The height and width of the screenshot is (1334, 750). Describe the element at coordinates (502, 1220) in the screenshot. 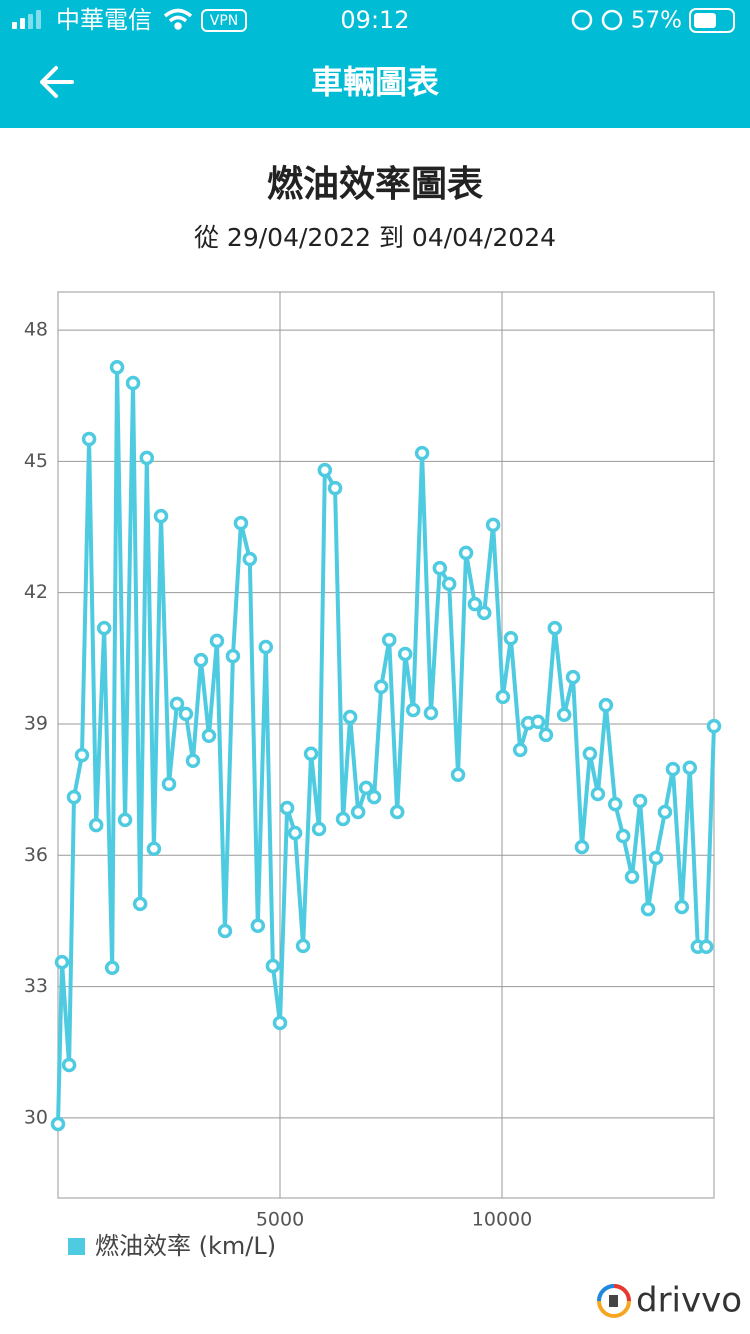

I see `x-tick-label: 10000` at that location.